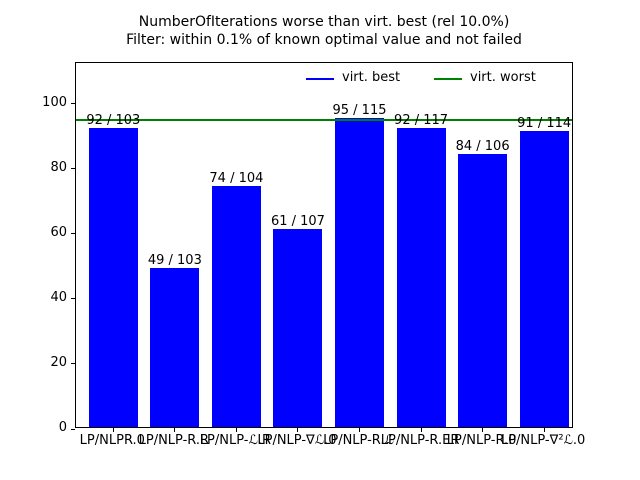 This screenshot has width=640, height=480. I want to click on x-axis-tick-label: LP/NLP-R.0, so click(481, 440).